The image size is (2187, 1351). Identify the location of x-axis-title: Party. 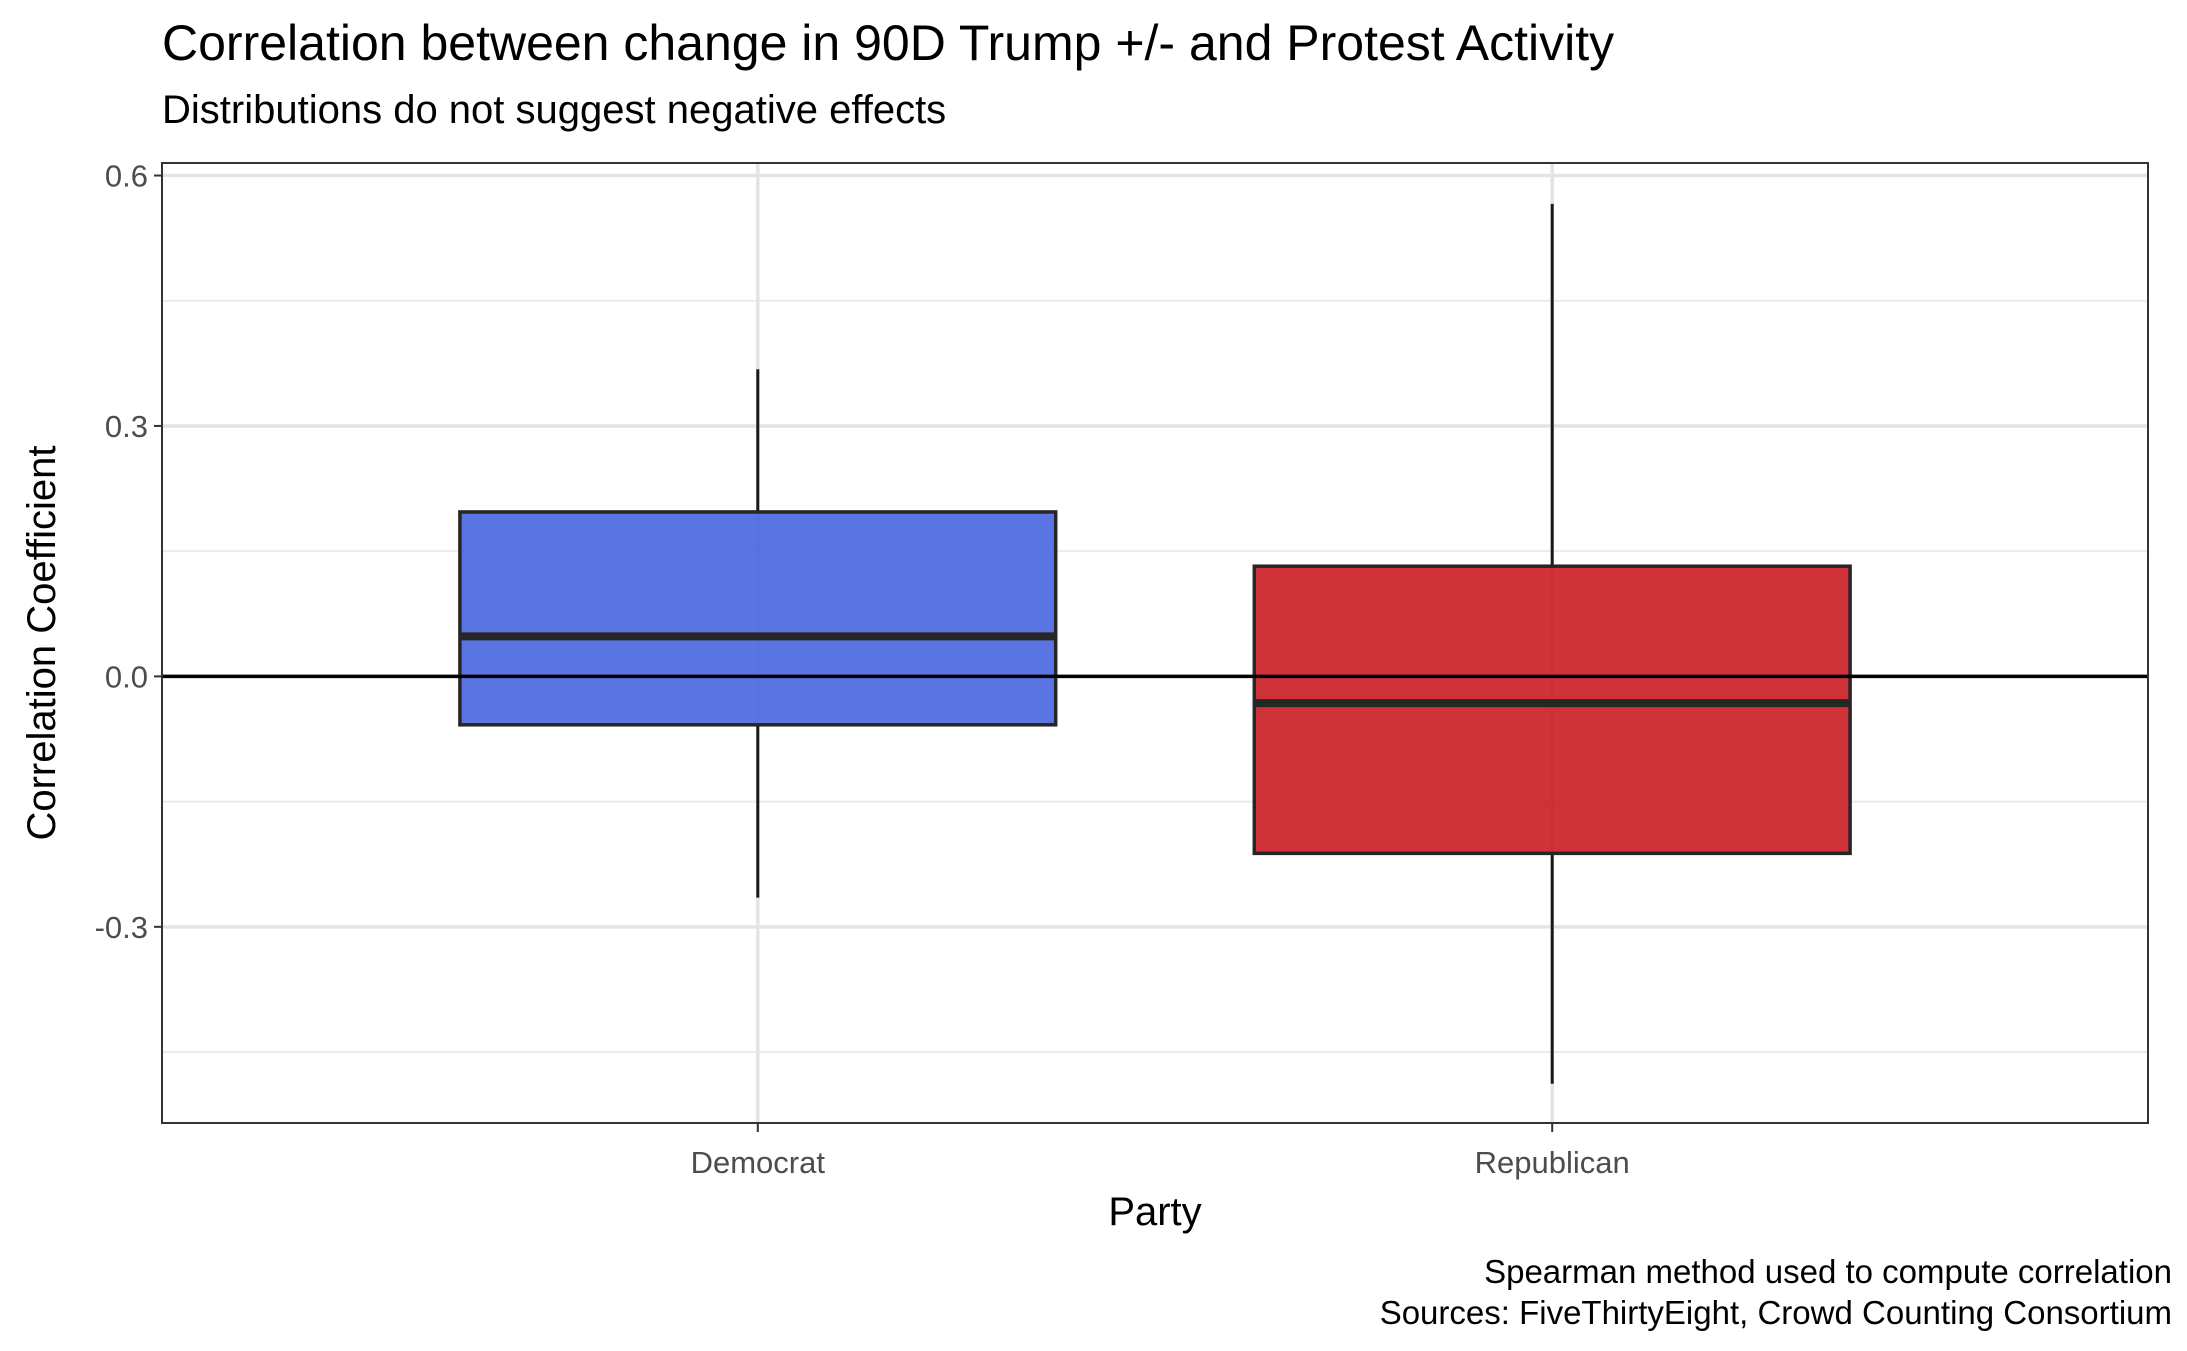
(1154, 1212).